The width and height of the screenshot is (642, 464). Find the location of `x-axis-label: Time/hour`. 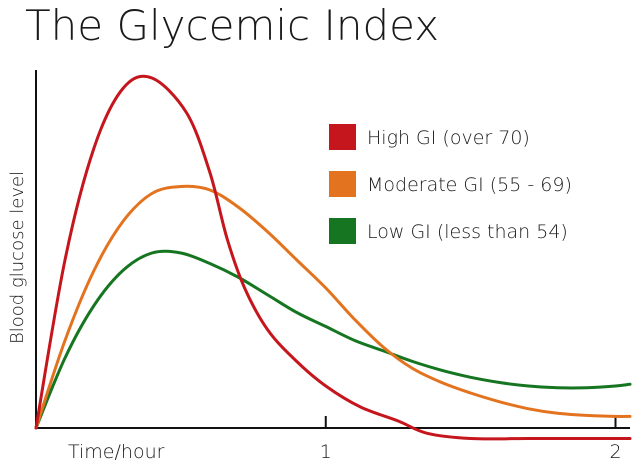

x-axis-label: Time/hour is located at coordinates (116, 452).